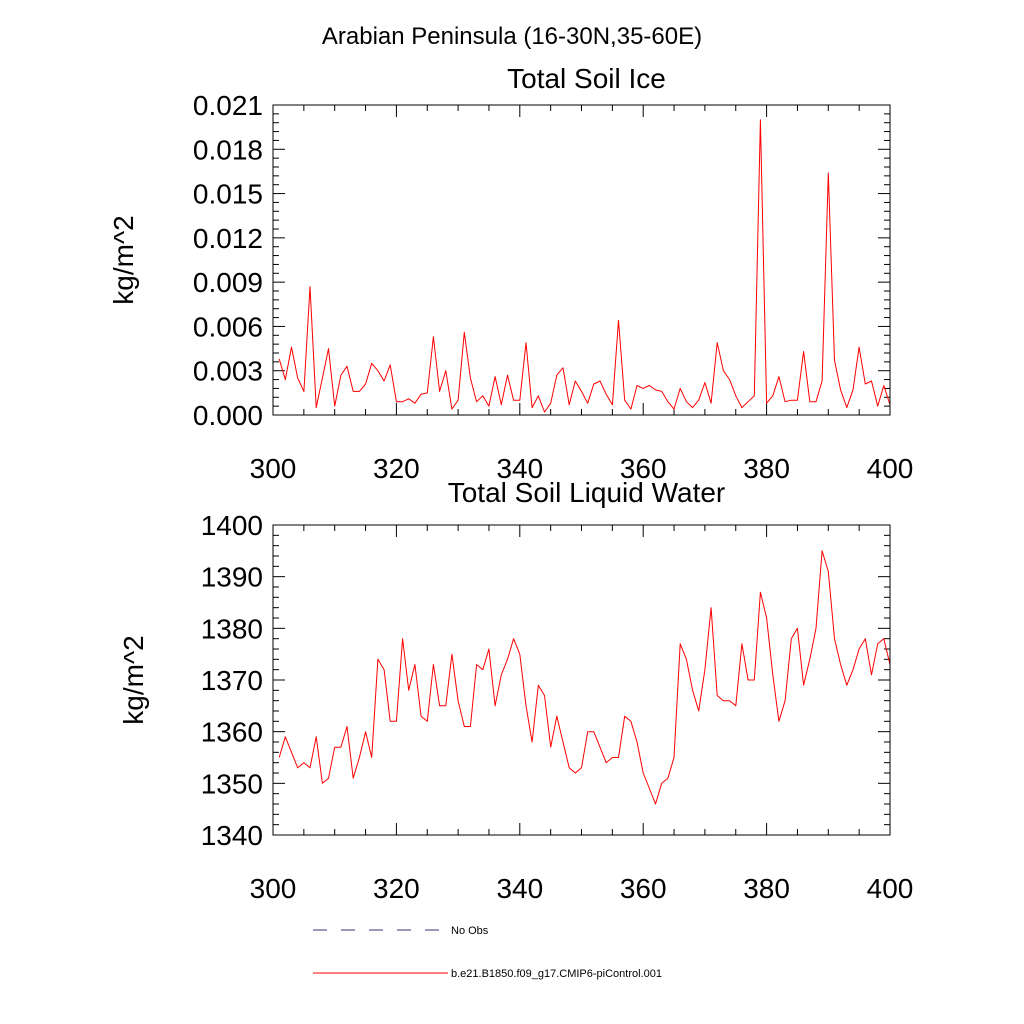 This screenshot has height=1024, width=1024. What do you see at coordinates (228, 282) in the screenshot?
I see `y-tick-label: 0.009` at bounding box center [228, 282].